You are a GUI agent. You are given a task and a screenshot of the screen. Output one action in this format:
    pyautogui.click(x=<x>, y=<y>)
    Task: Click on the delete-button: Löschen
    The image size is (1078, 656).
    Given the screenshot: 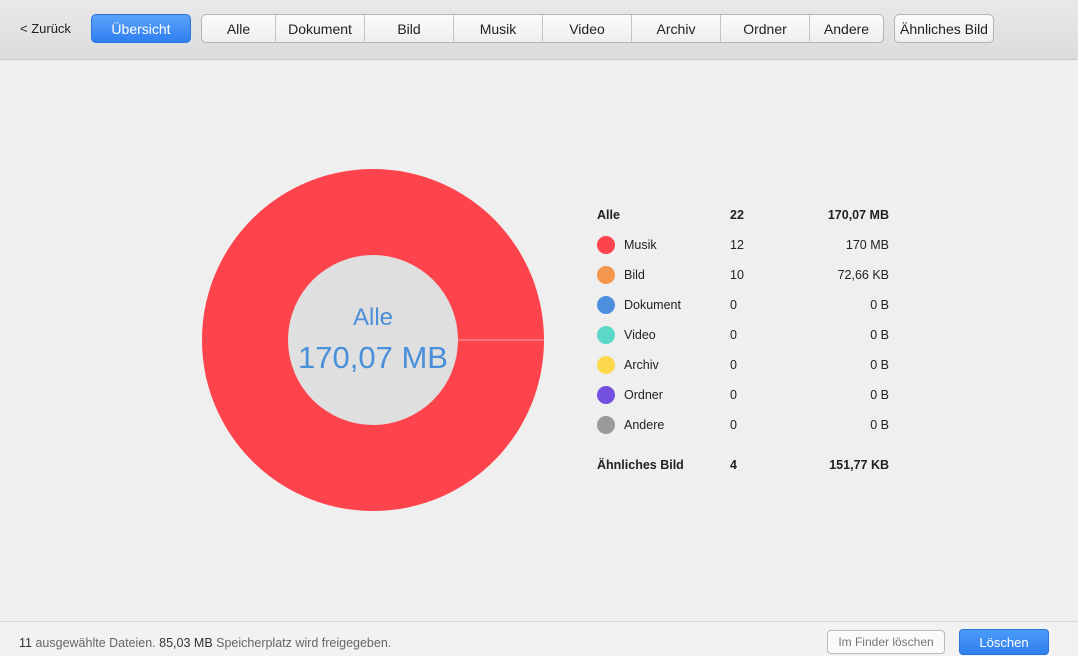 What is the action you would take?
    pyautogui.click(x=1004, y=642)
    